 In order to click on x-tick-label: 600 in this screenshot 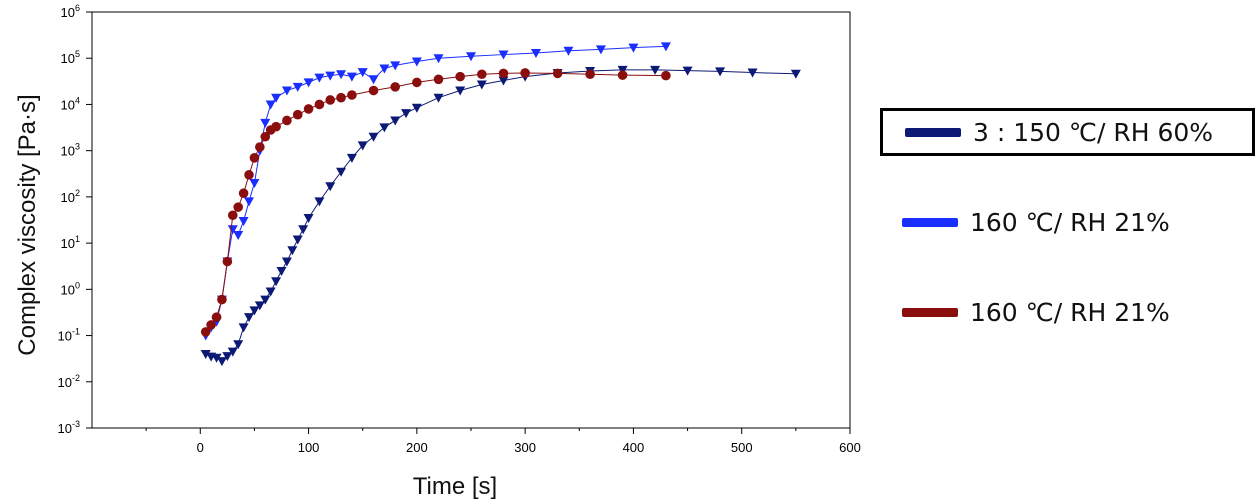, I will do `click(850, 447)`.